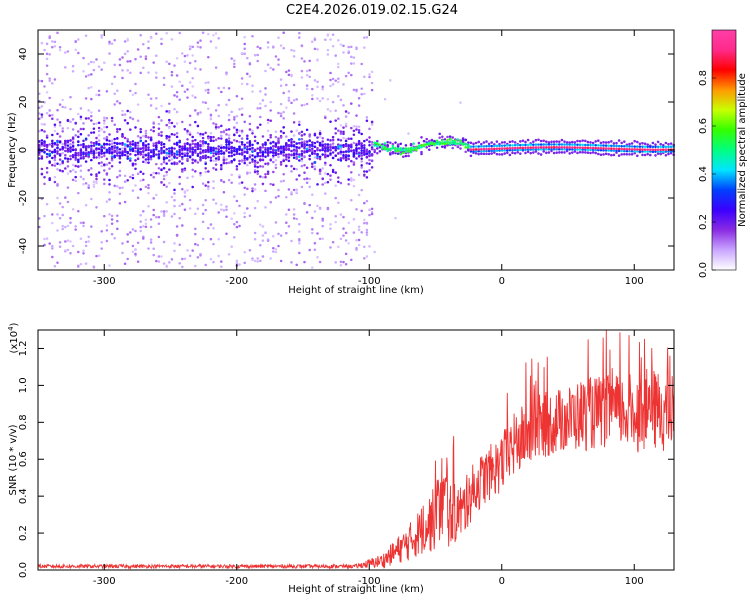  What do you see at coordinates (356, 589) in the screenshot?
I see `snr-x-label: Height of straight line (km)` at bounding box center [356, 589].